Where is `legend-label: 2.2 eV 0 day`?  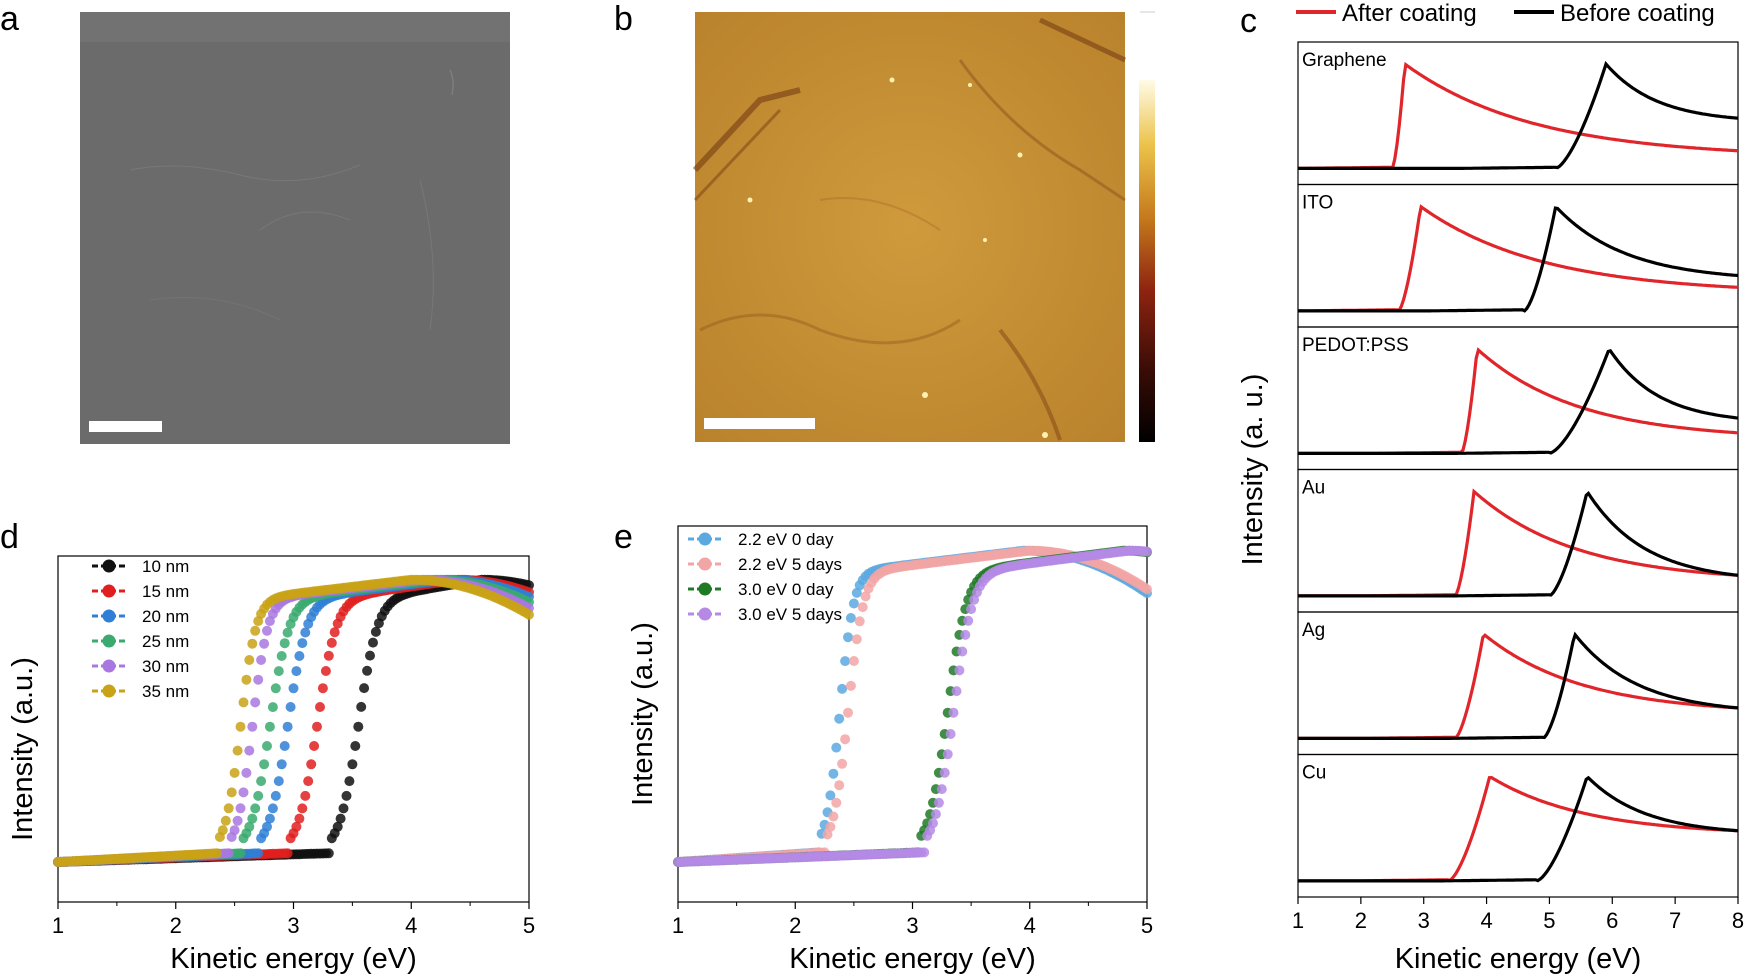
legend-label: 2.2 eV 0 day is located at coordinates (786, 539).